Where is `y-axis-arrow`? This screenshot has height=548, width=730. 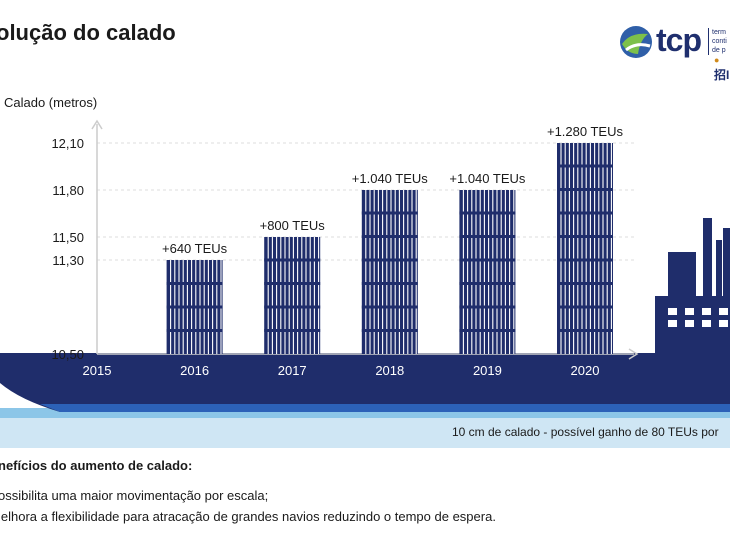
y-axis-arrow is located at coordinates (97, 124).